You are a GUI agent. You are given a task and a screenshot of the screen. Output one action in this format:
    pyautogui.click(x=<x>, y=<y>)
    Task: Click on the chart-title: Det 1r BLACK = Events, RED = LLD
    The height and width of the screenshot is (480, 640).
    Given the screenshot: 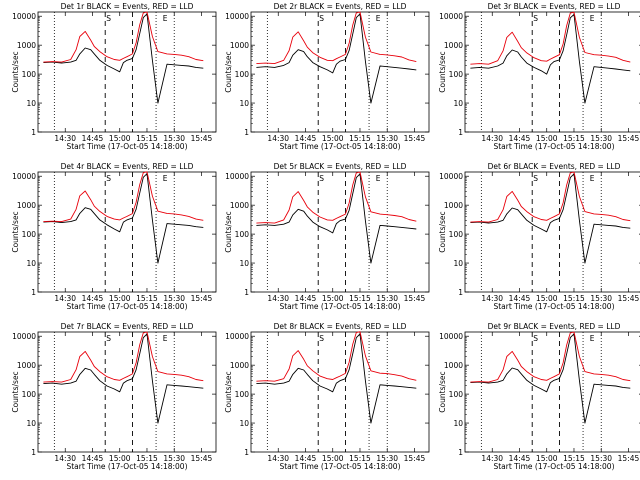 What is the action you would take?
    pyautogui.click(x=127, y=6)
    